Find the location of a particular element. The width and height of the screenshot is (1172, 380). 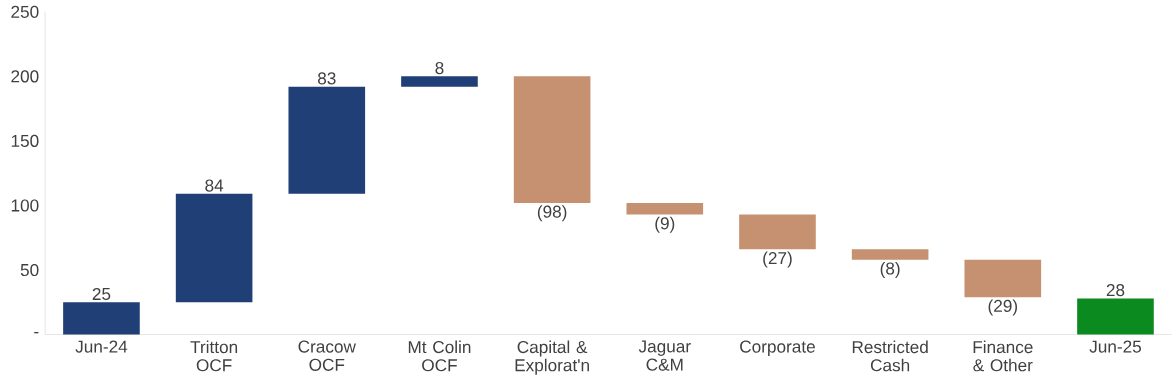

data-label: (8) is located at coordinates (890, 269).